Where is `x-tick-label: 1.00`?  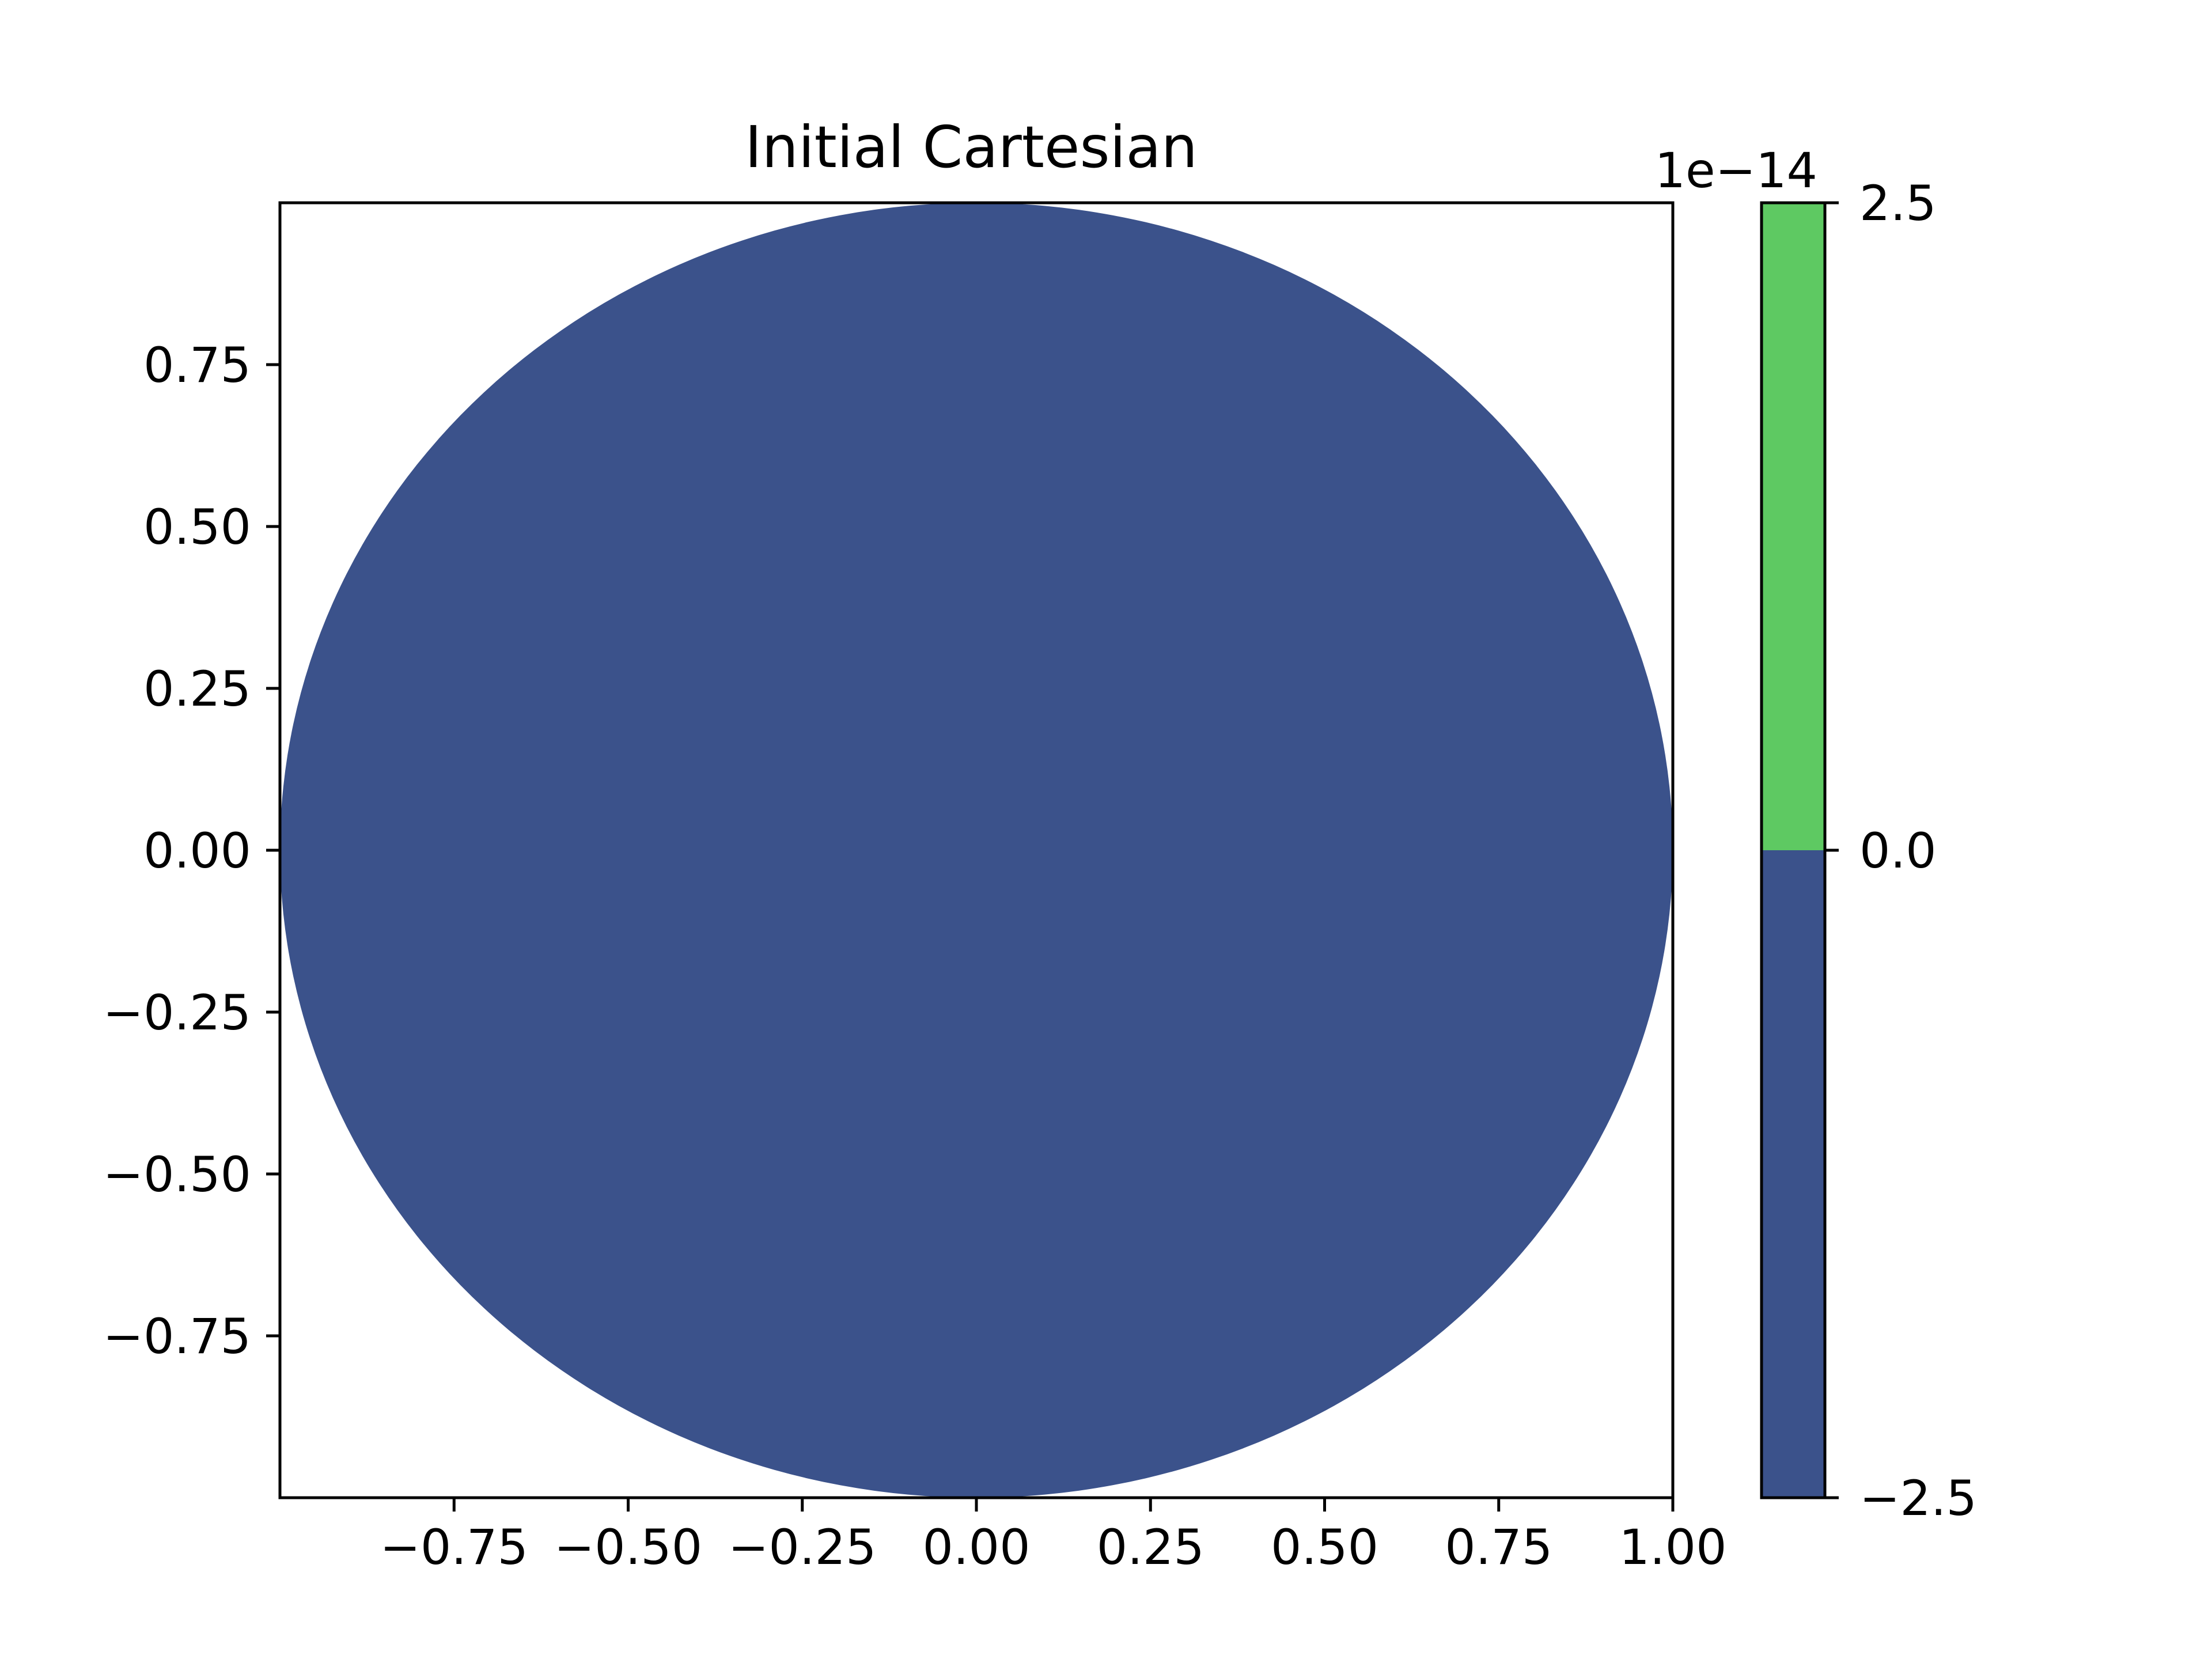
x-tick-label: 1.00 is located at coordinates (1672, 1547).